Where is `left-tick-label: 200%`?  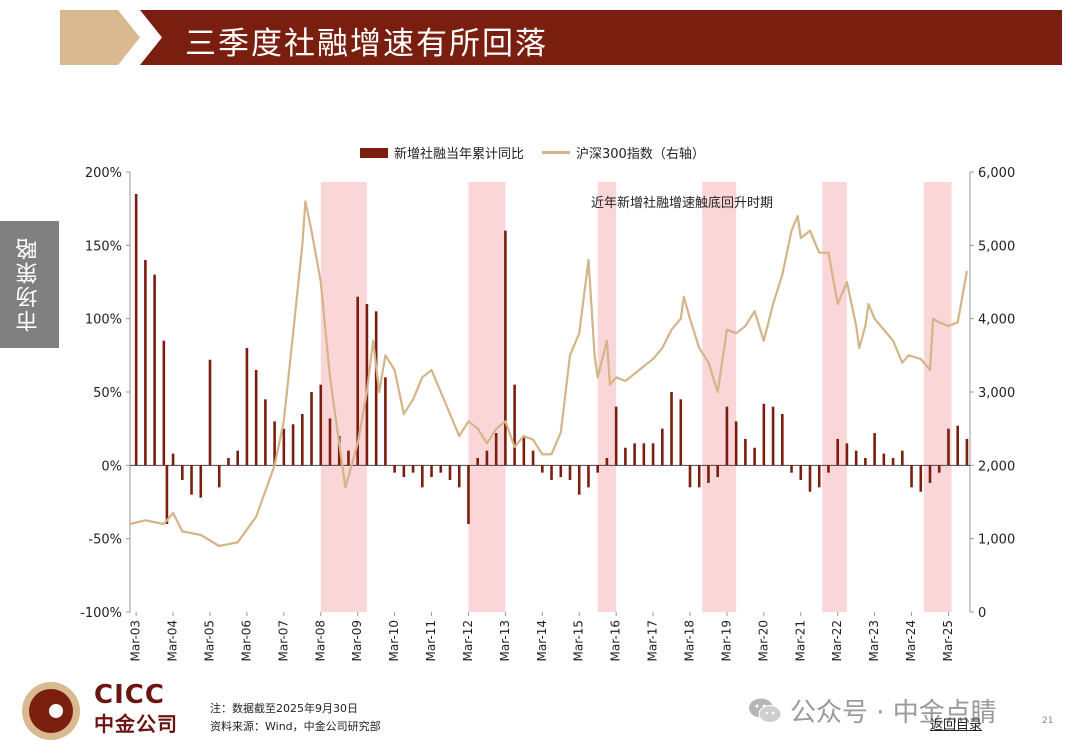
left-tick-label: 200% is located at coordinates (103, 173).